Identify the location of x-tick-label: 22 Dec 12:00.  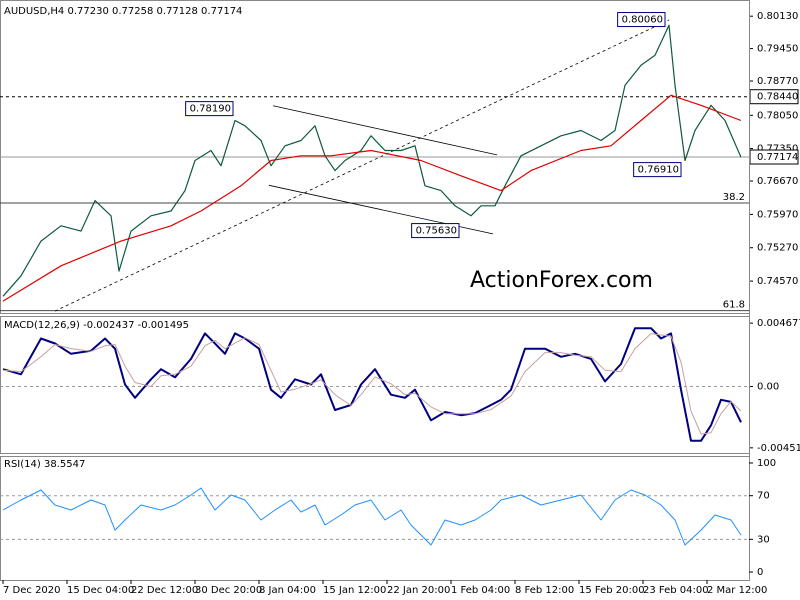
(164, 590).